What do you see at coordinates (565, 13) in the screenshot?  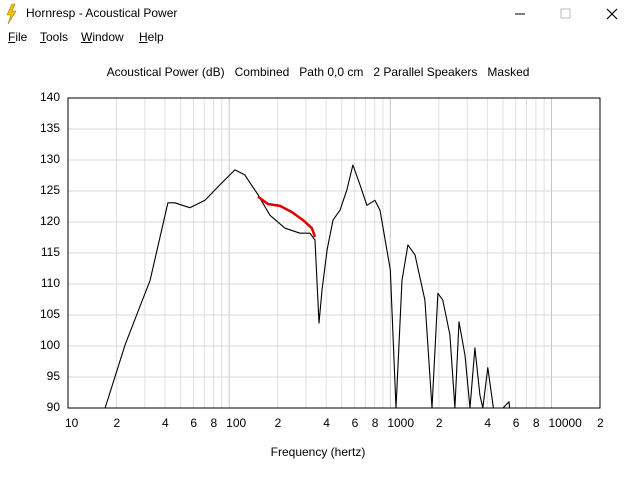 I see `maximize-button` at bounding box center [565, 13].